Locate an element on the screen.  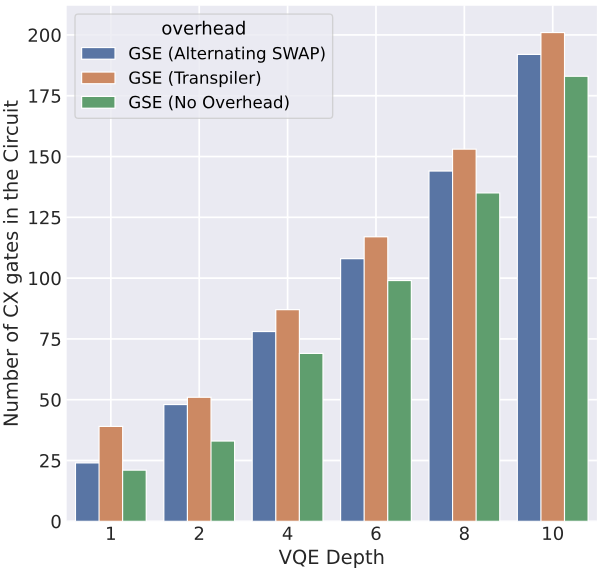
x-tick-label: 4 is located at coordinates (287, 533).